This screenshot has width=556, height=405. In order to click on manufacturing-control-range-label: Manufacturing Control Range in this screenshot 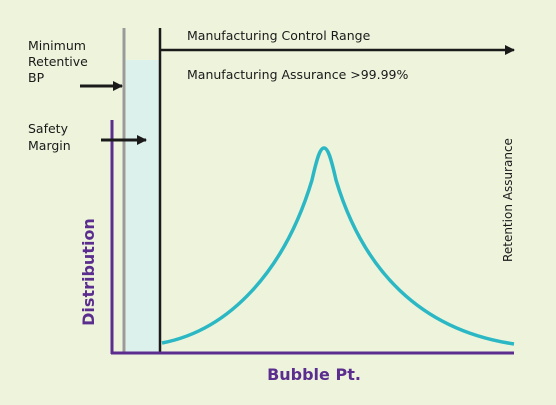, I will do `click(279, 35)`.